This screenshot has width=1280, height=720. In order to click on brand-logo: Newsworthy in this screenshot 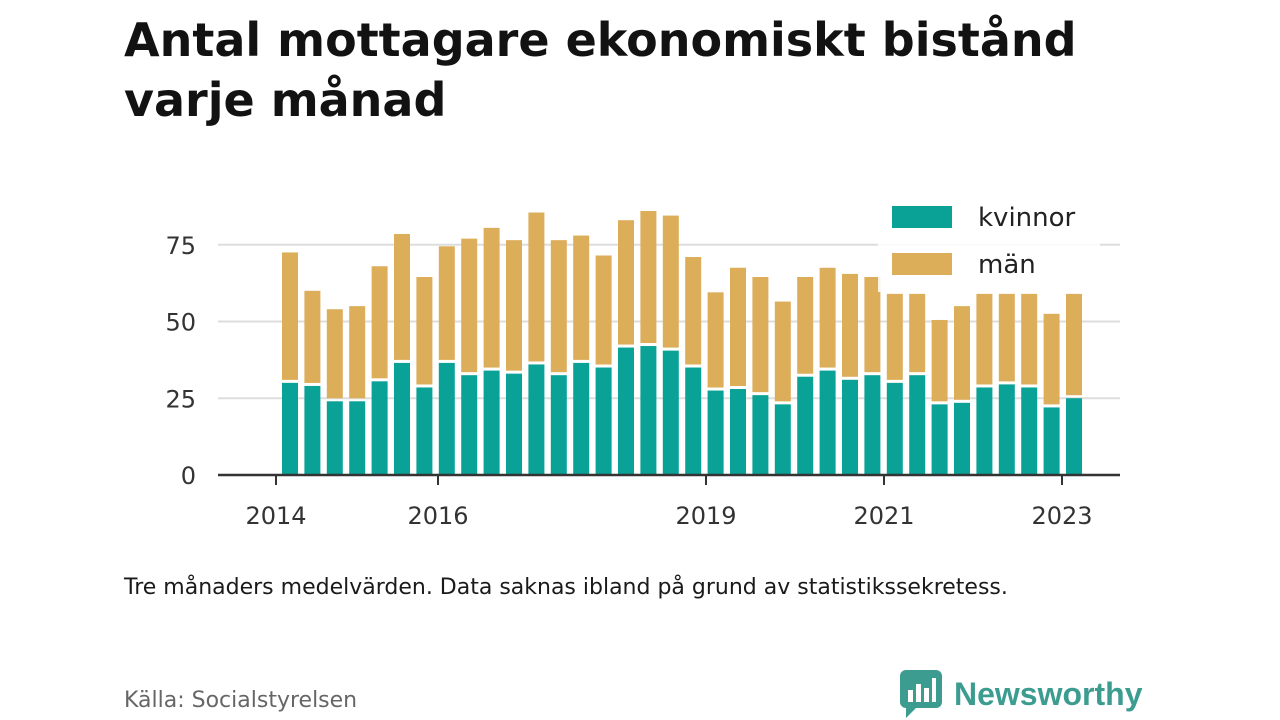, I will do `click(1021, 694)`.